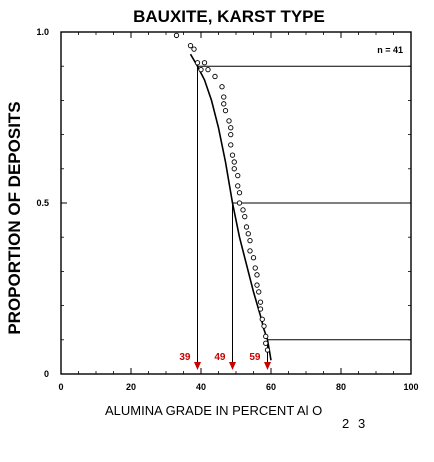  I want to click on y-tick-label: 0, so click(46, 374).